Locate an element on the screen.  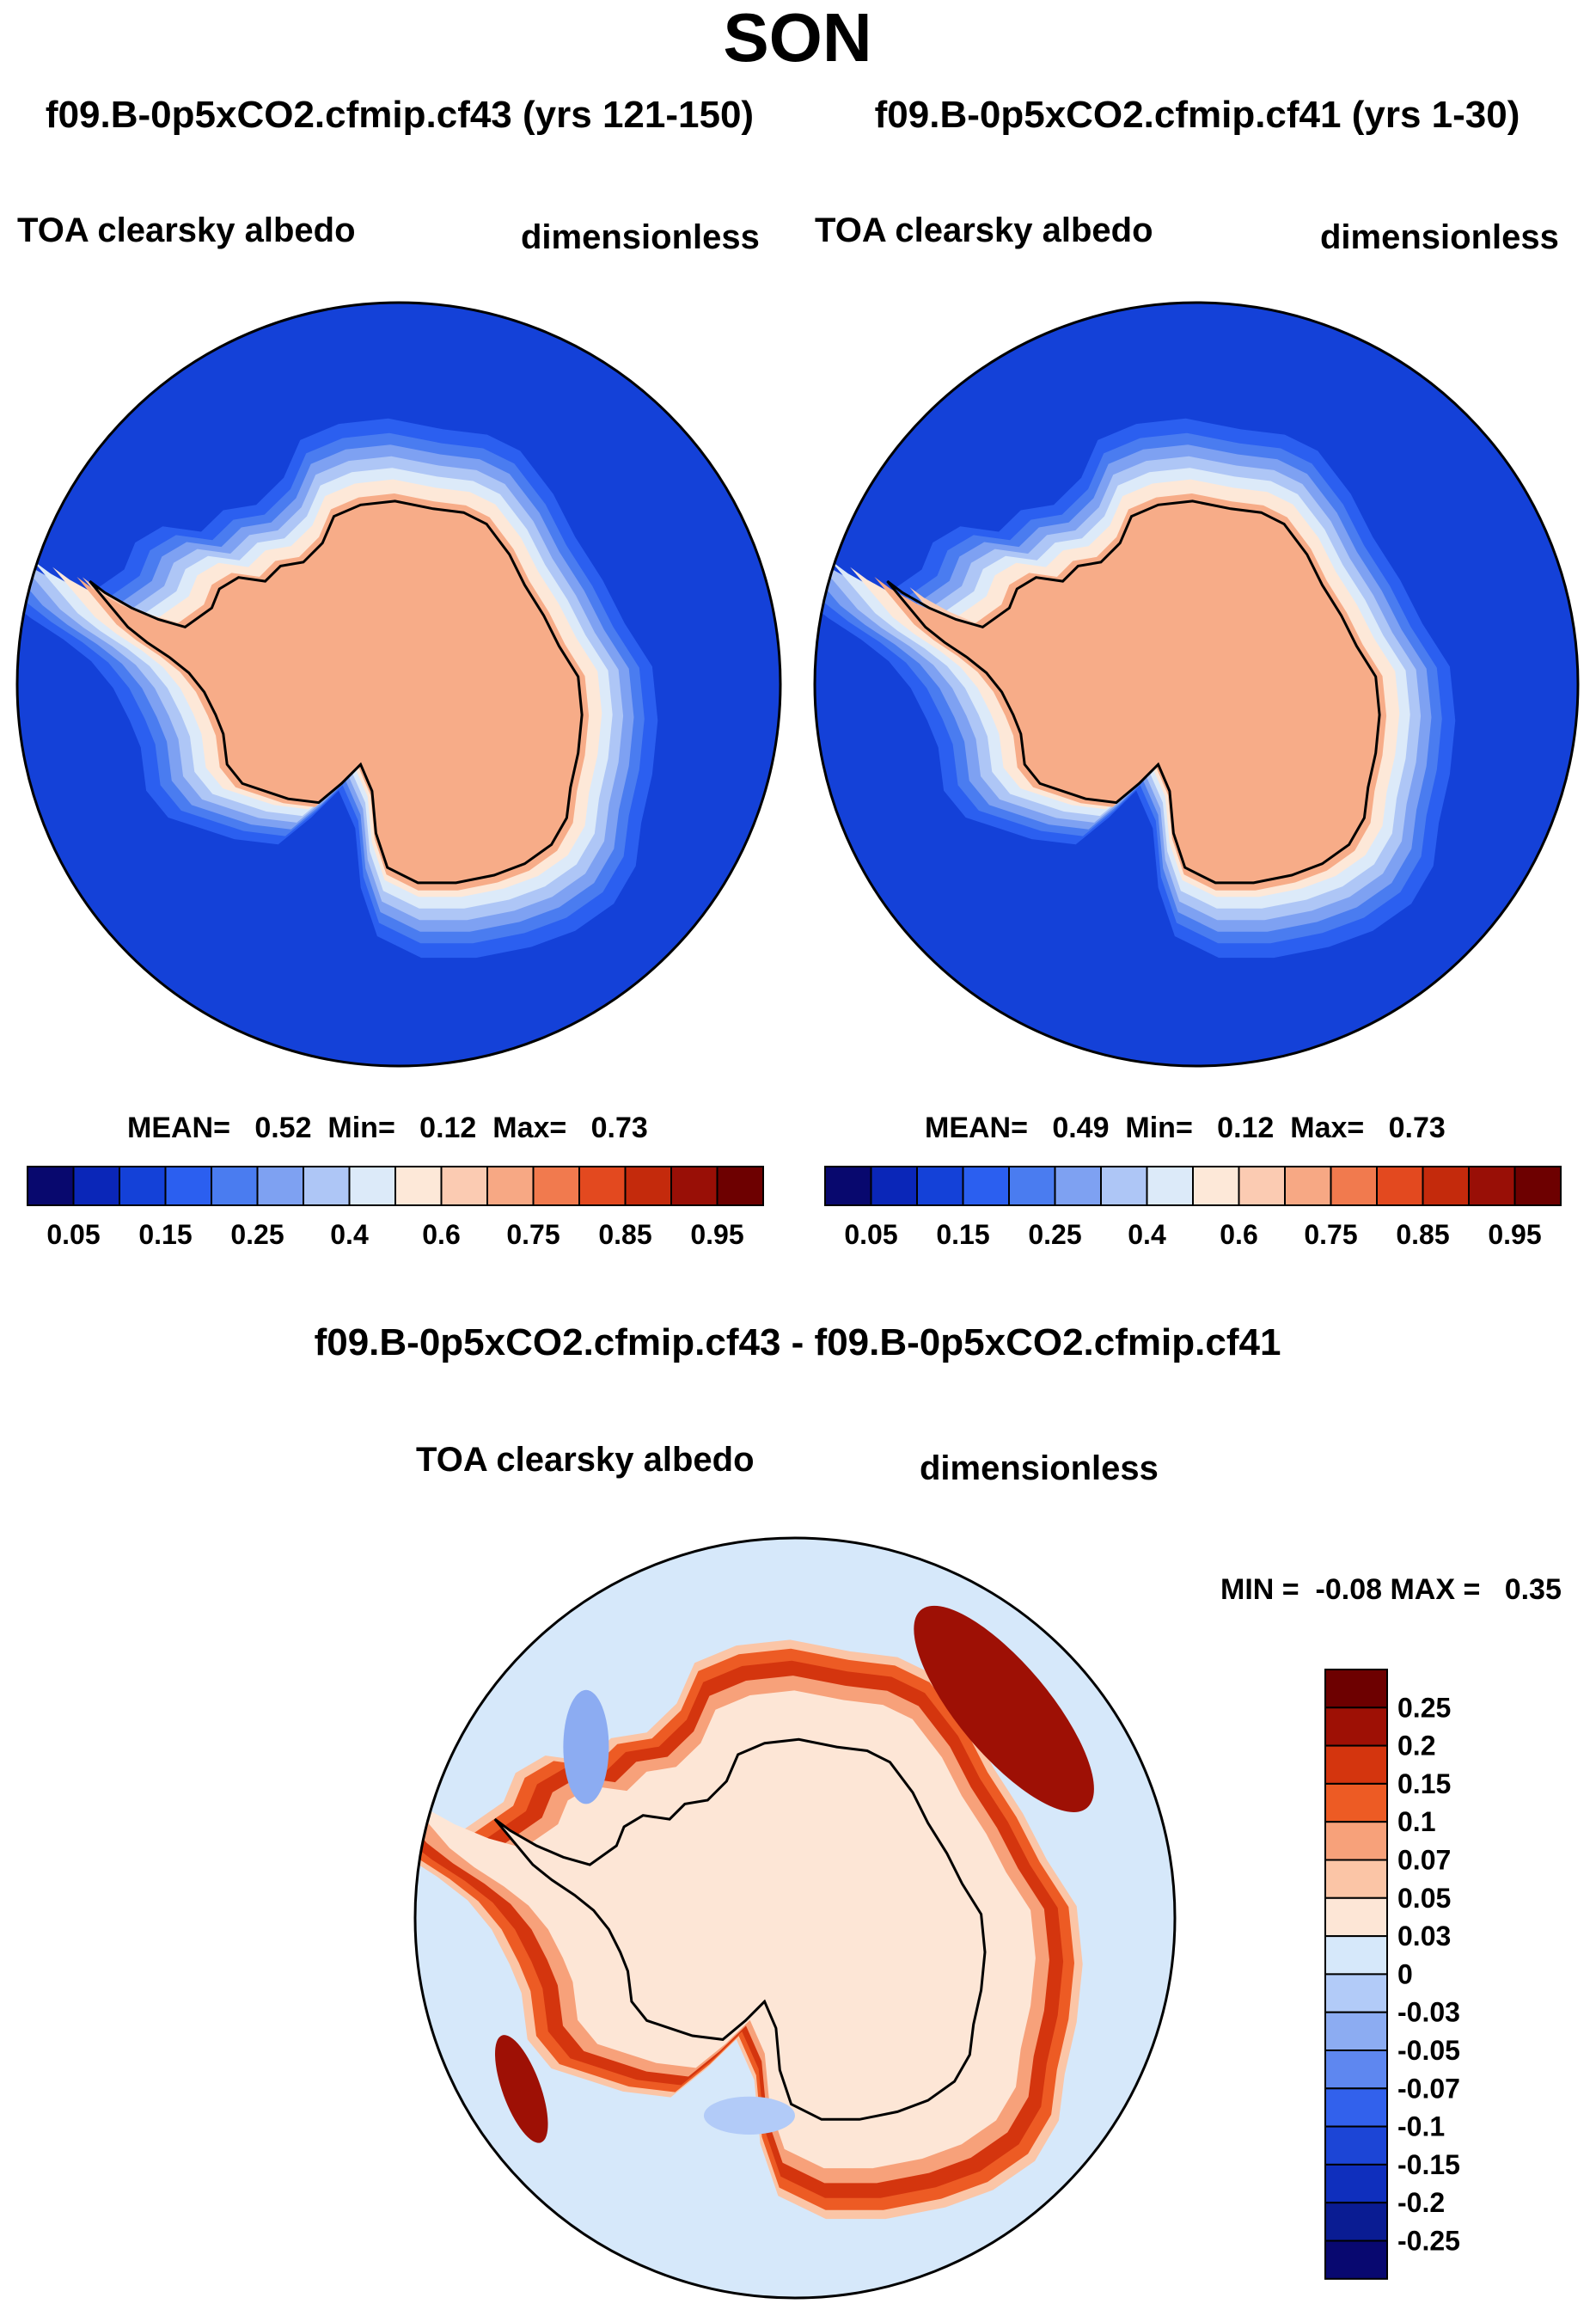
panel-3-coastline is located at coordinates (740, 1929).